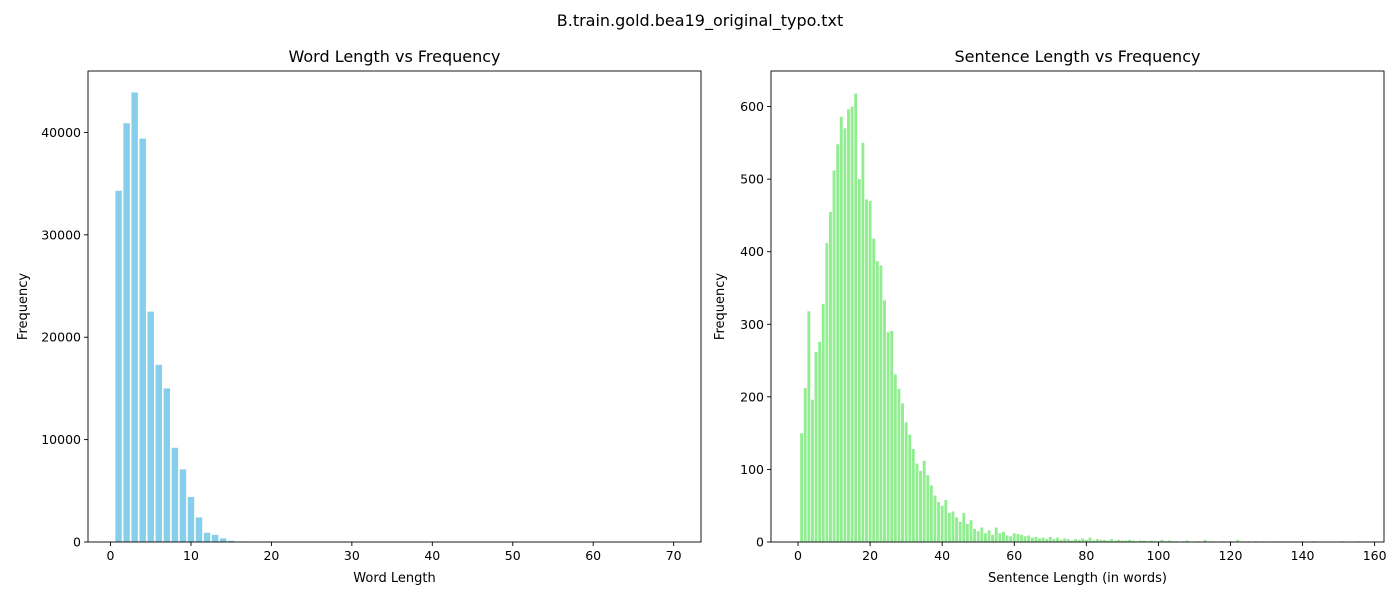 This screenshot has height=600, width=1400. Describe the element at coordinates (700, 21) in the screenshot. I see `figure-suptitle: B.train.gold.bea19_original_typo.txt` at that location.